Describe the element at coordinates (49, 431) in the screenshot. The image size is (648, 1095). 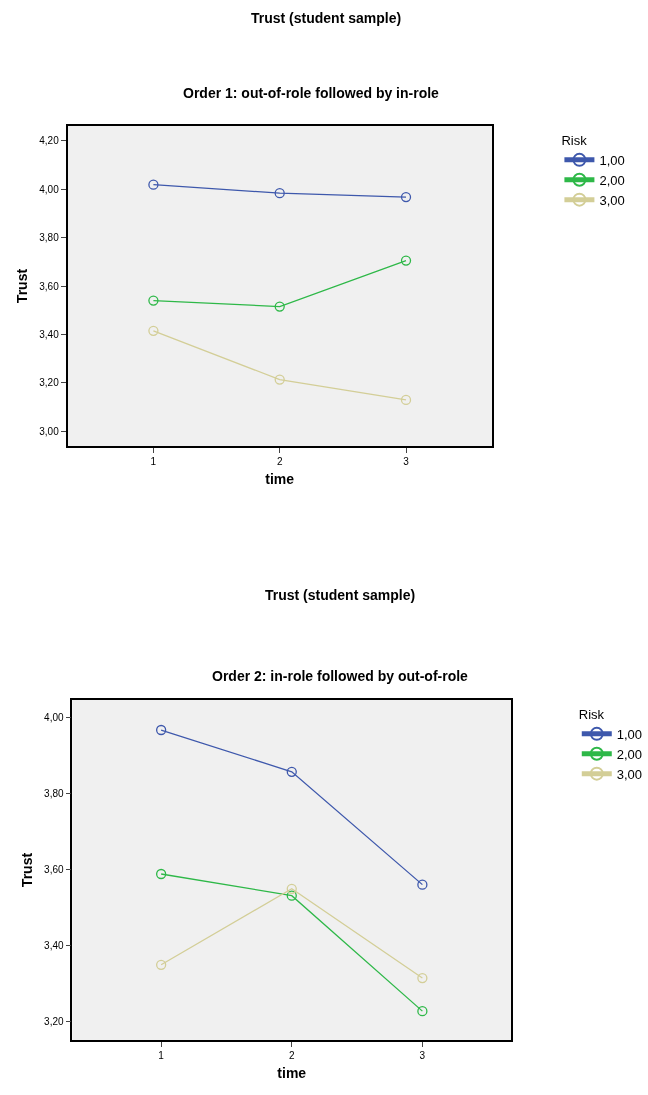
I see `y-tick-label: 3,00` at that location.